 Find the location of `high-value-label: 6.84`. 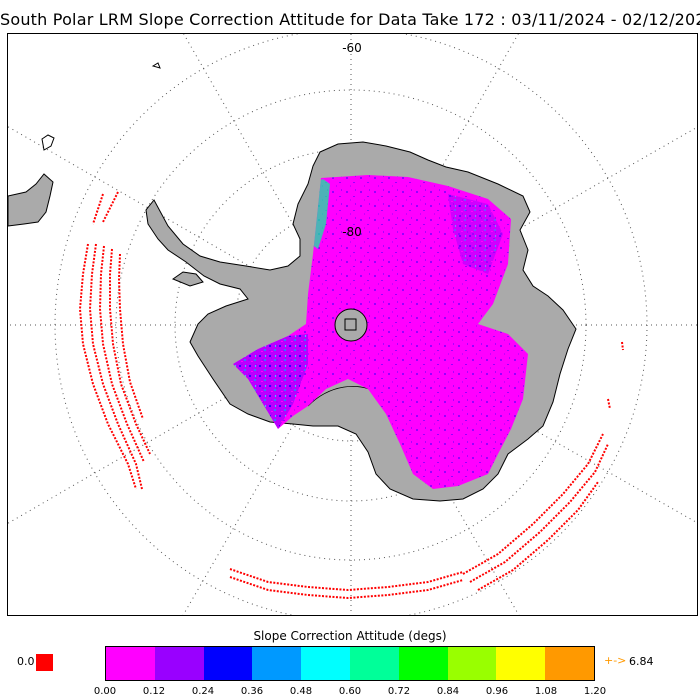

high-value-label: 6.84 is located at coordinates (641, 661).